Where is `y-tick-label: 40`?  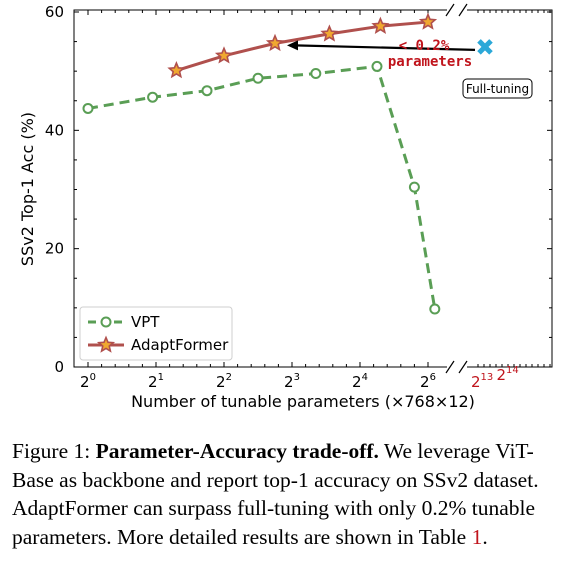
y-tick-label: 40 is located at coordinates (54, 130).